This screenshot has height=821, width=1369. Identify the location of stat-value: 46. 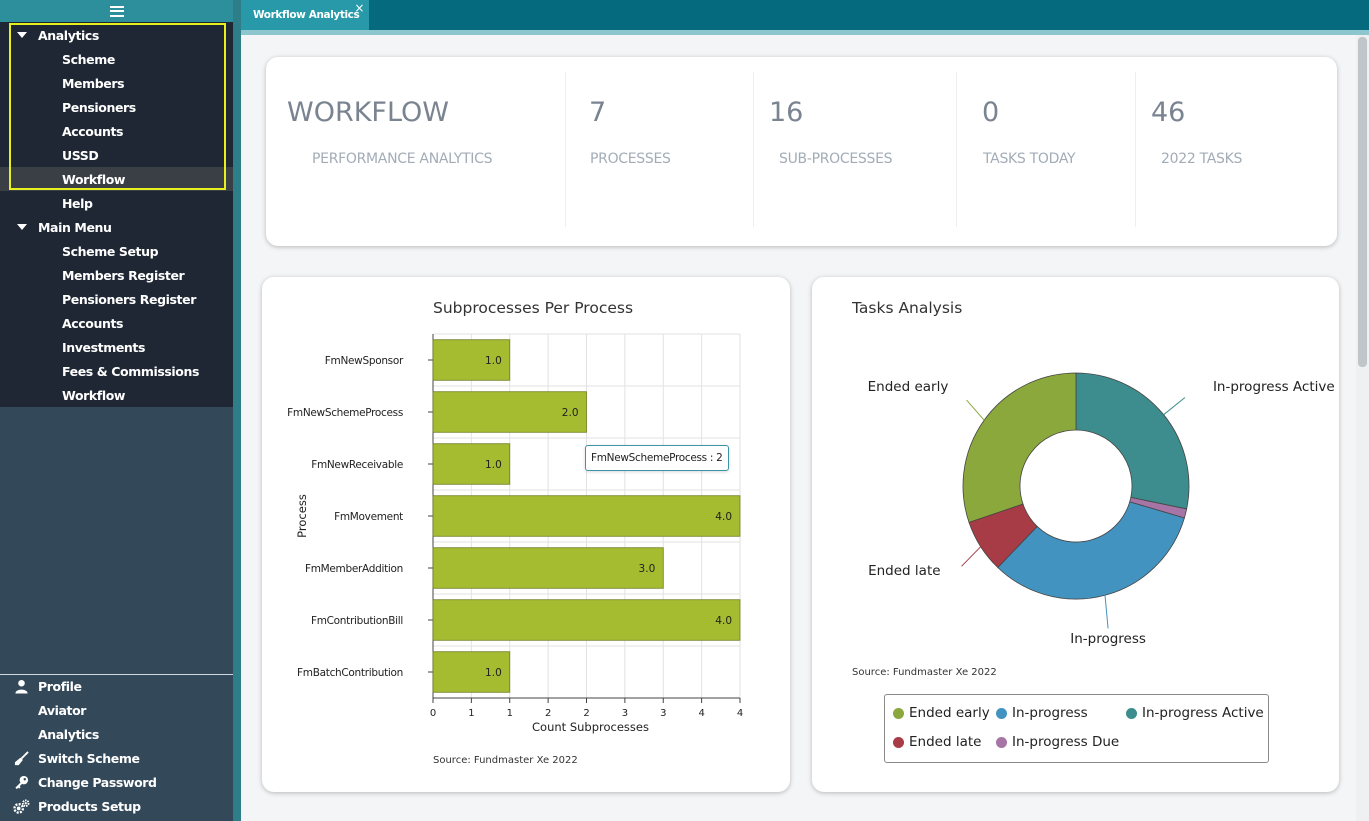
(1168, 112).